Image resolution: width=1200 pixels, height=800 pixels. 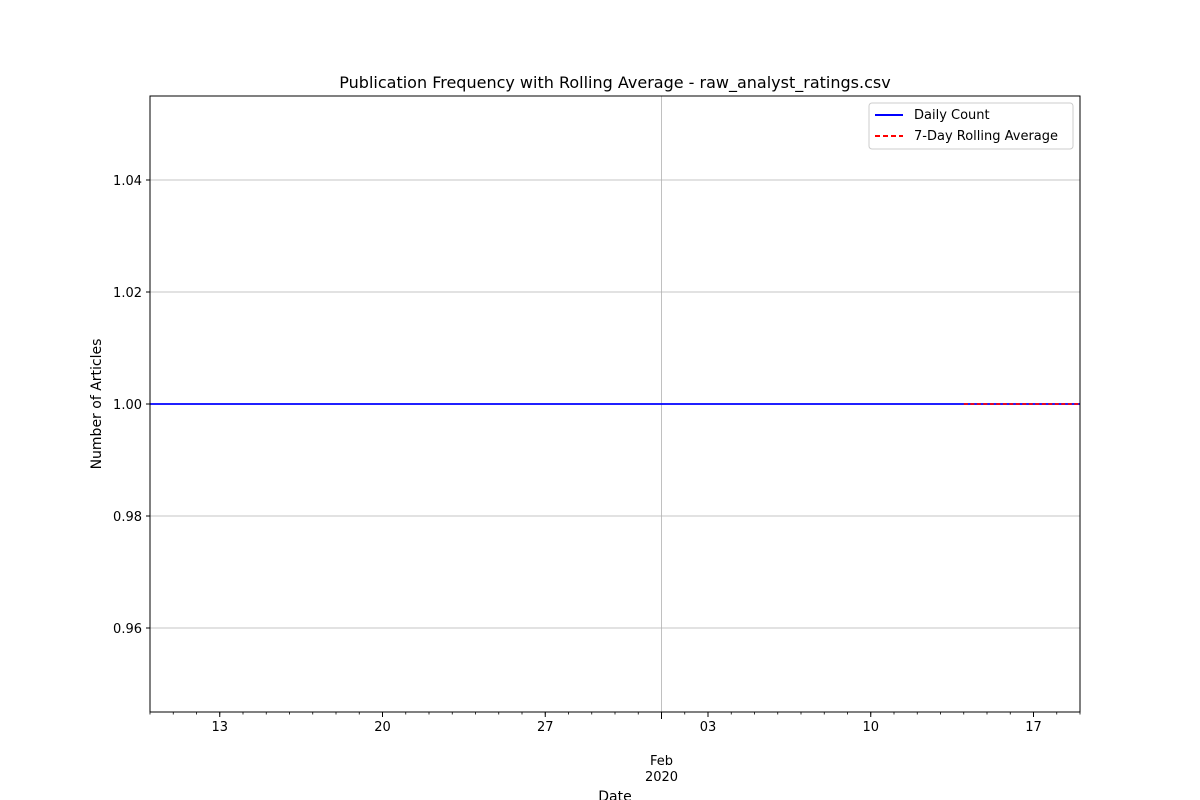 What do you see at coordinates (661, 761) in the screenshot?
I see `x-month-label: Feb` at bounding box center [661, 761].